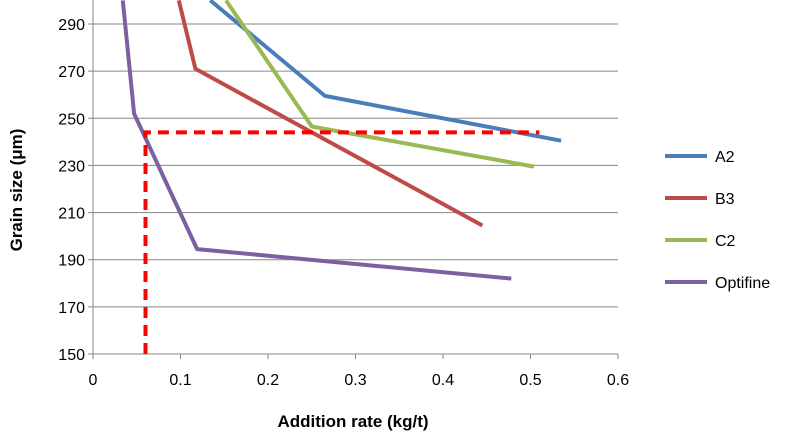 The width and height of the screenshot is (800, 439). What do you see at coordinates (71, 119) in the screenshot?
I see `y-tick-label: 250` at bounding box center [71, 119].